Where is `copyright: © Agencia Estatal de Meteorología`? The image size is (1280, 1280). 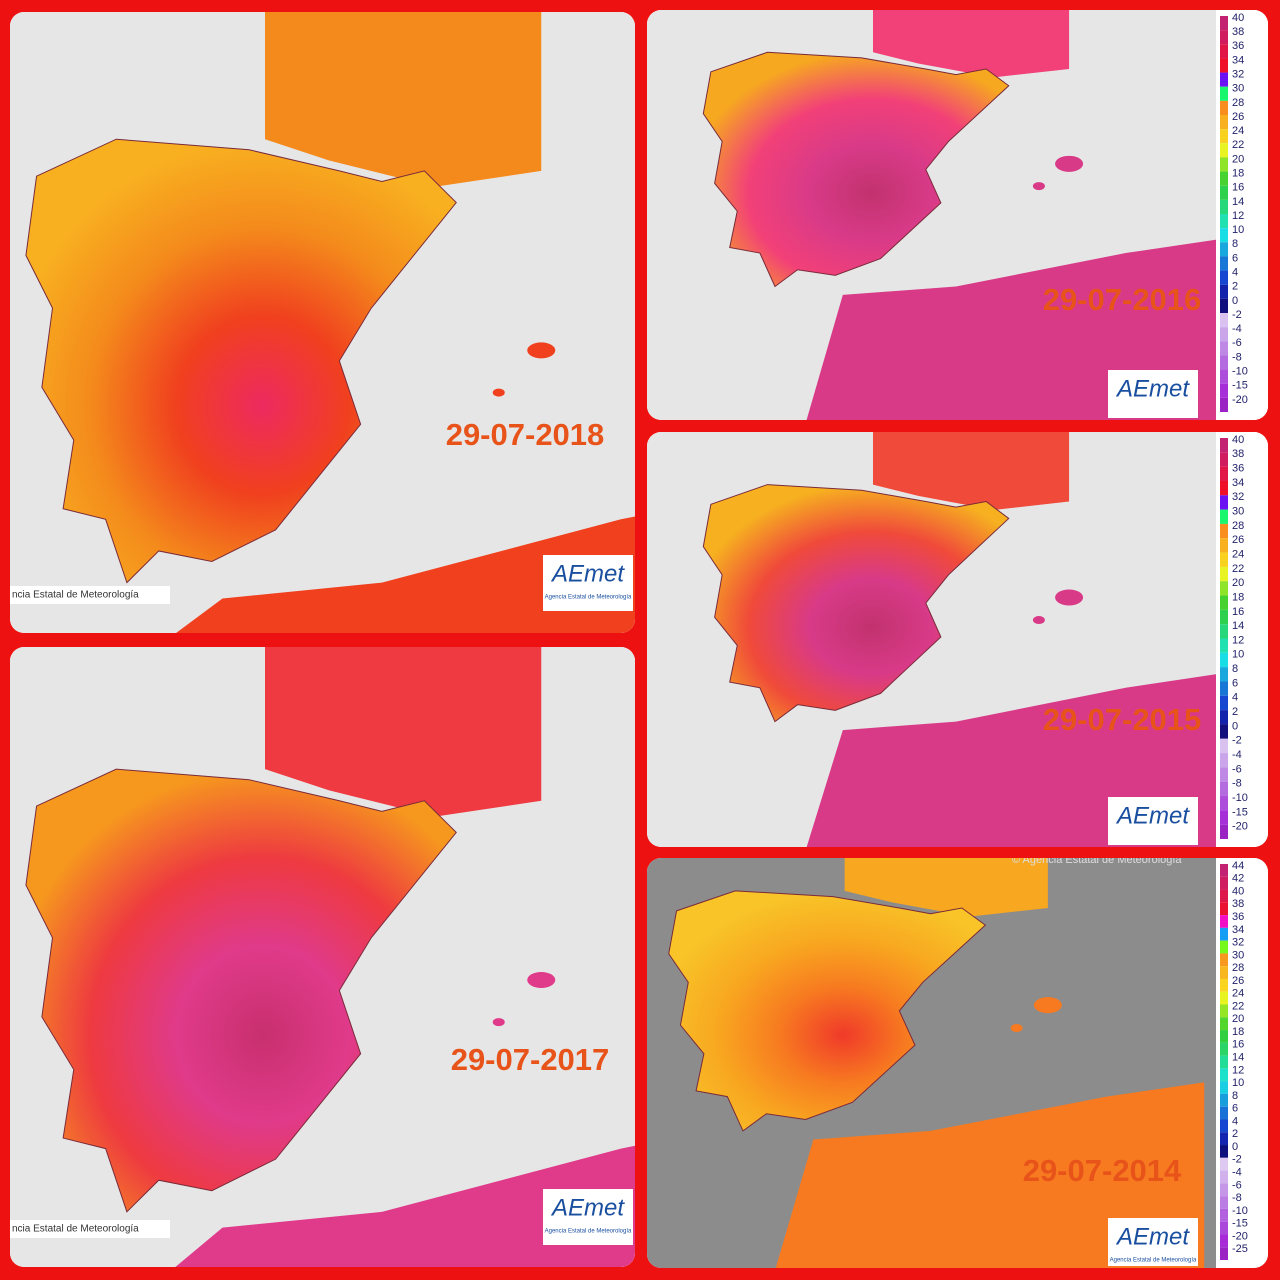 copyright: © Agencia Estatal de Meteorología is located at coordinates (1097, 862).